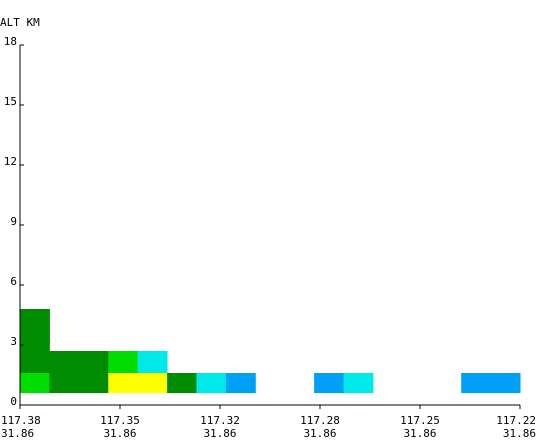  Describe the element at coordinates (10, 41) in the screenshot. I see `y-tick-label-6: 18` at that location.